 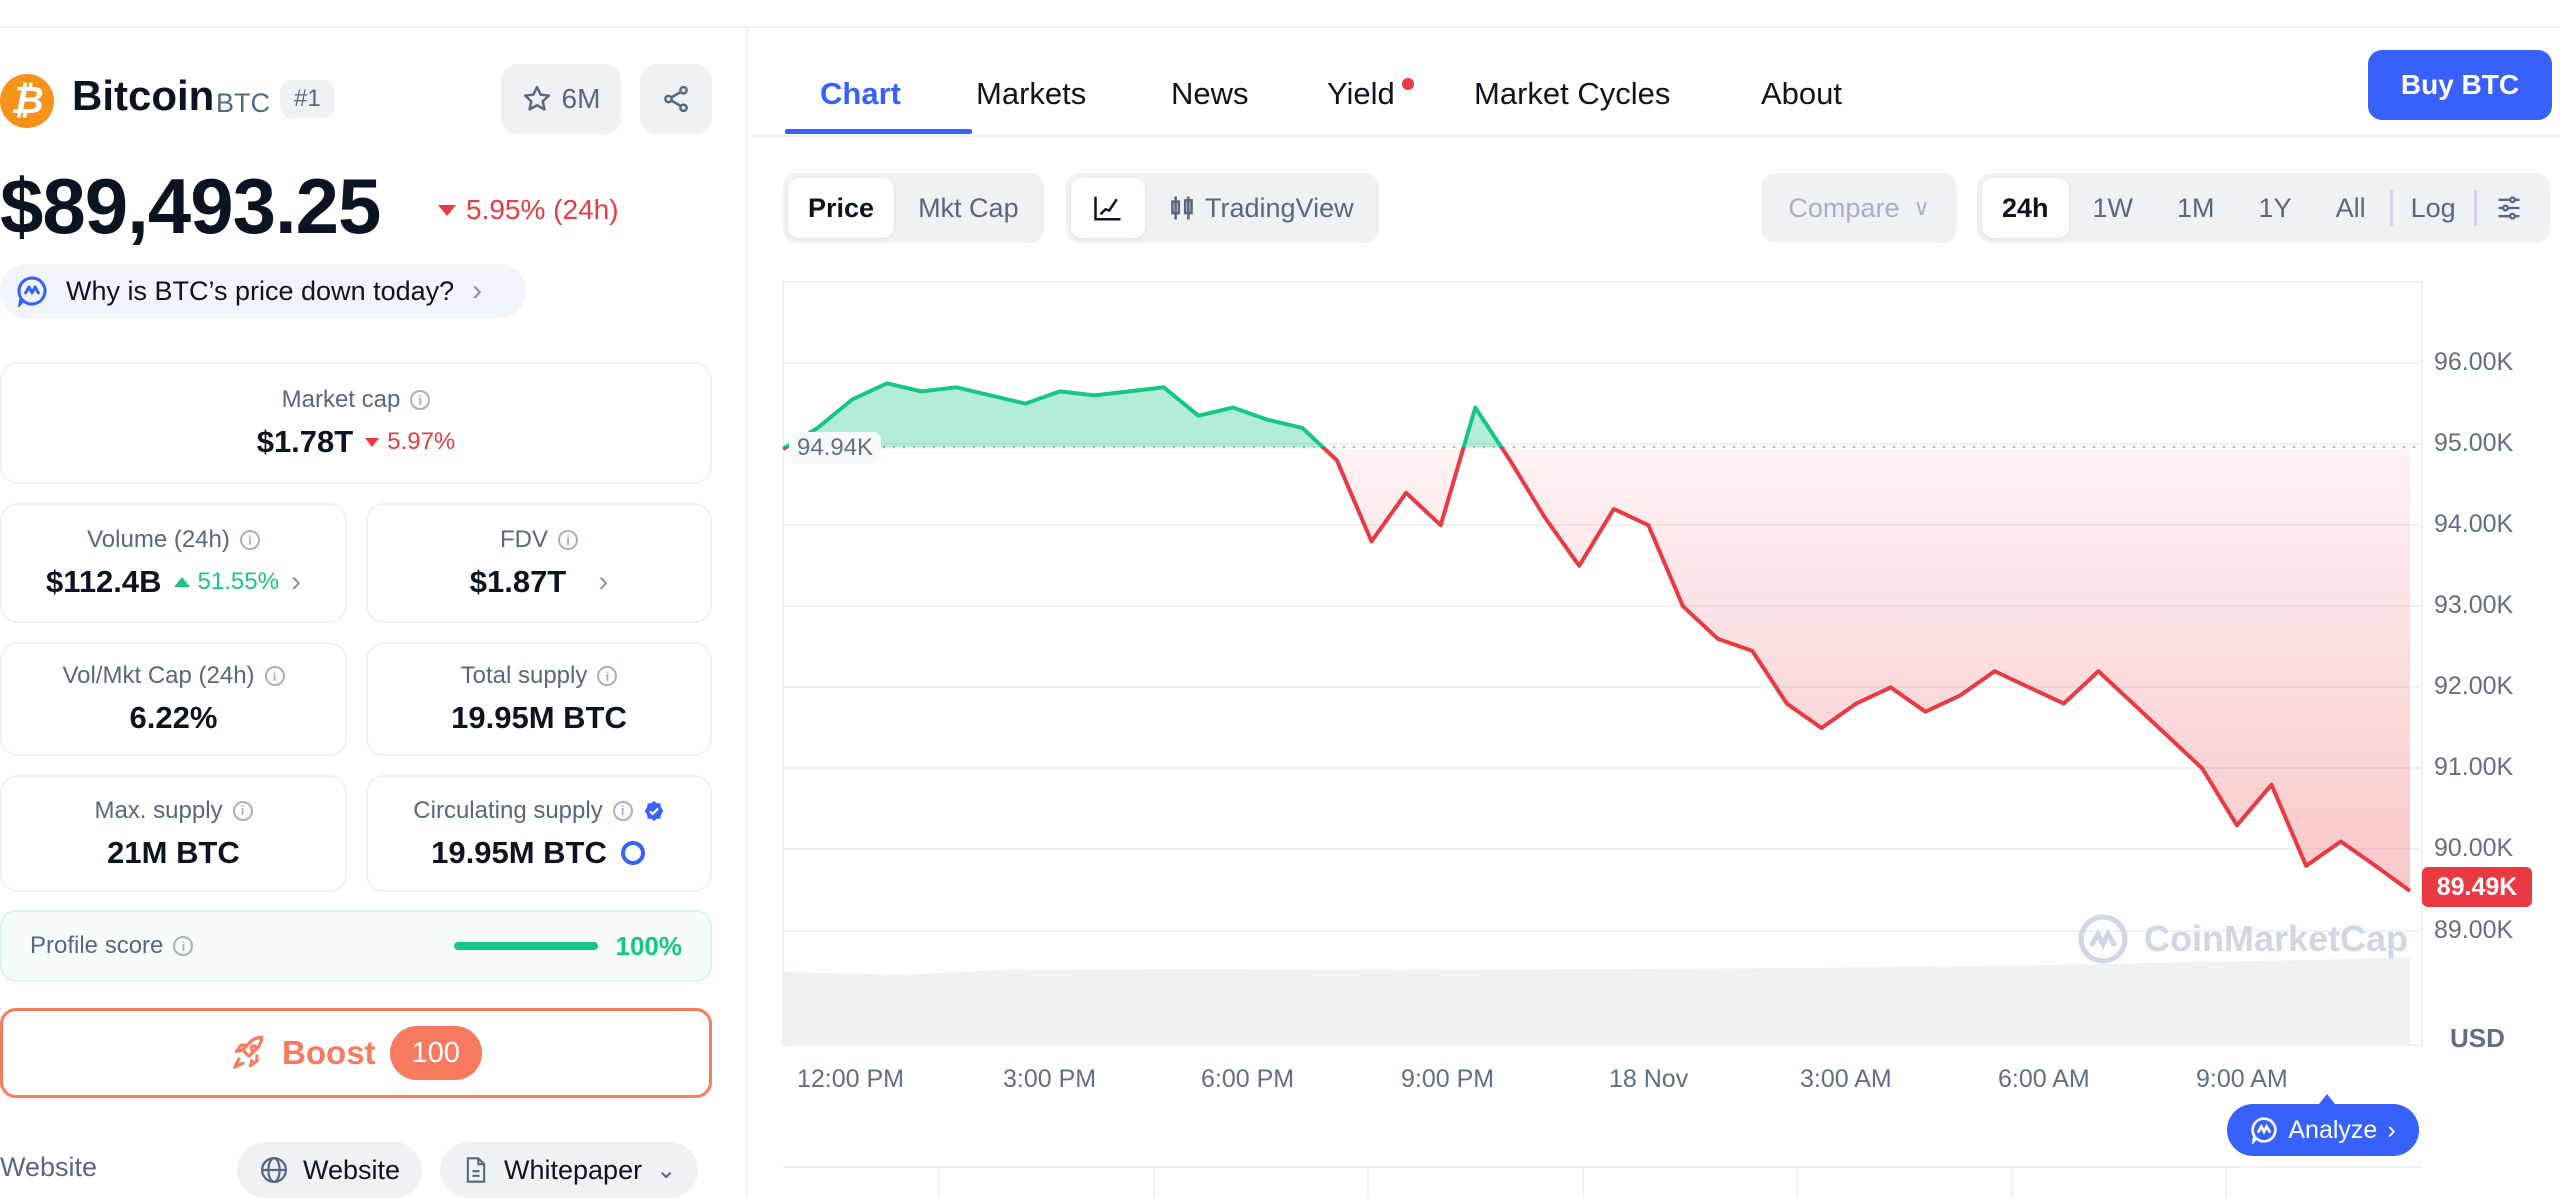 I want to click on log-scale-toggle: Log, so click(x=2433, y=207).